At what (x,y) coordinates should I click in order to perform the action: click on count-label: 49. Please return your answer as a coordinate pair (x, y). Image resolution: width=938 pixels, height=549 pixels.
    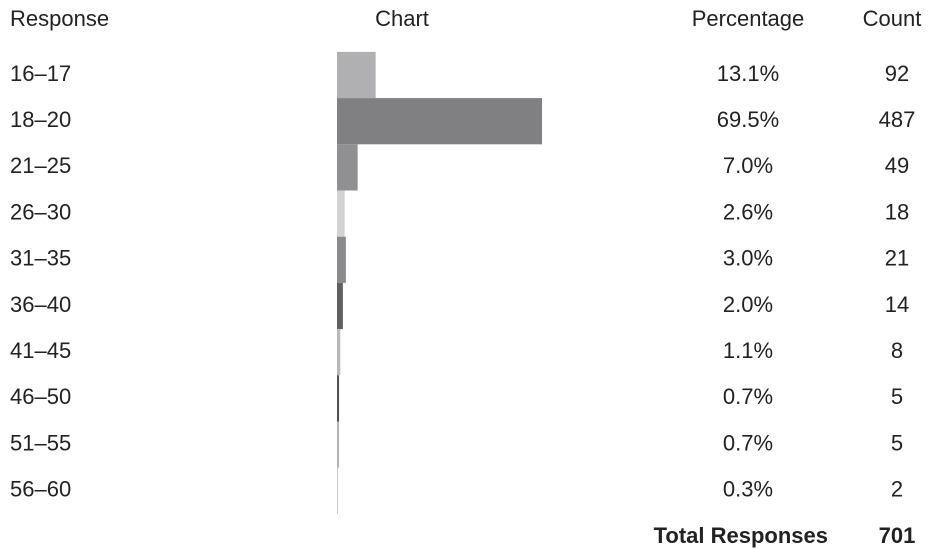
    Looking at the image, I should click on (897, 165).